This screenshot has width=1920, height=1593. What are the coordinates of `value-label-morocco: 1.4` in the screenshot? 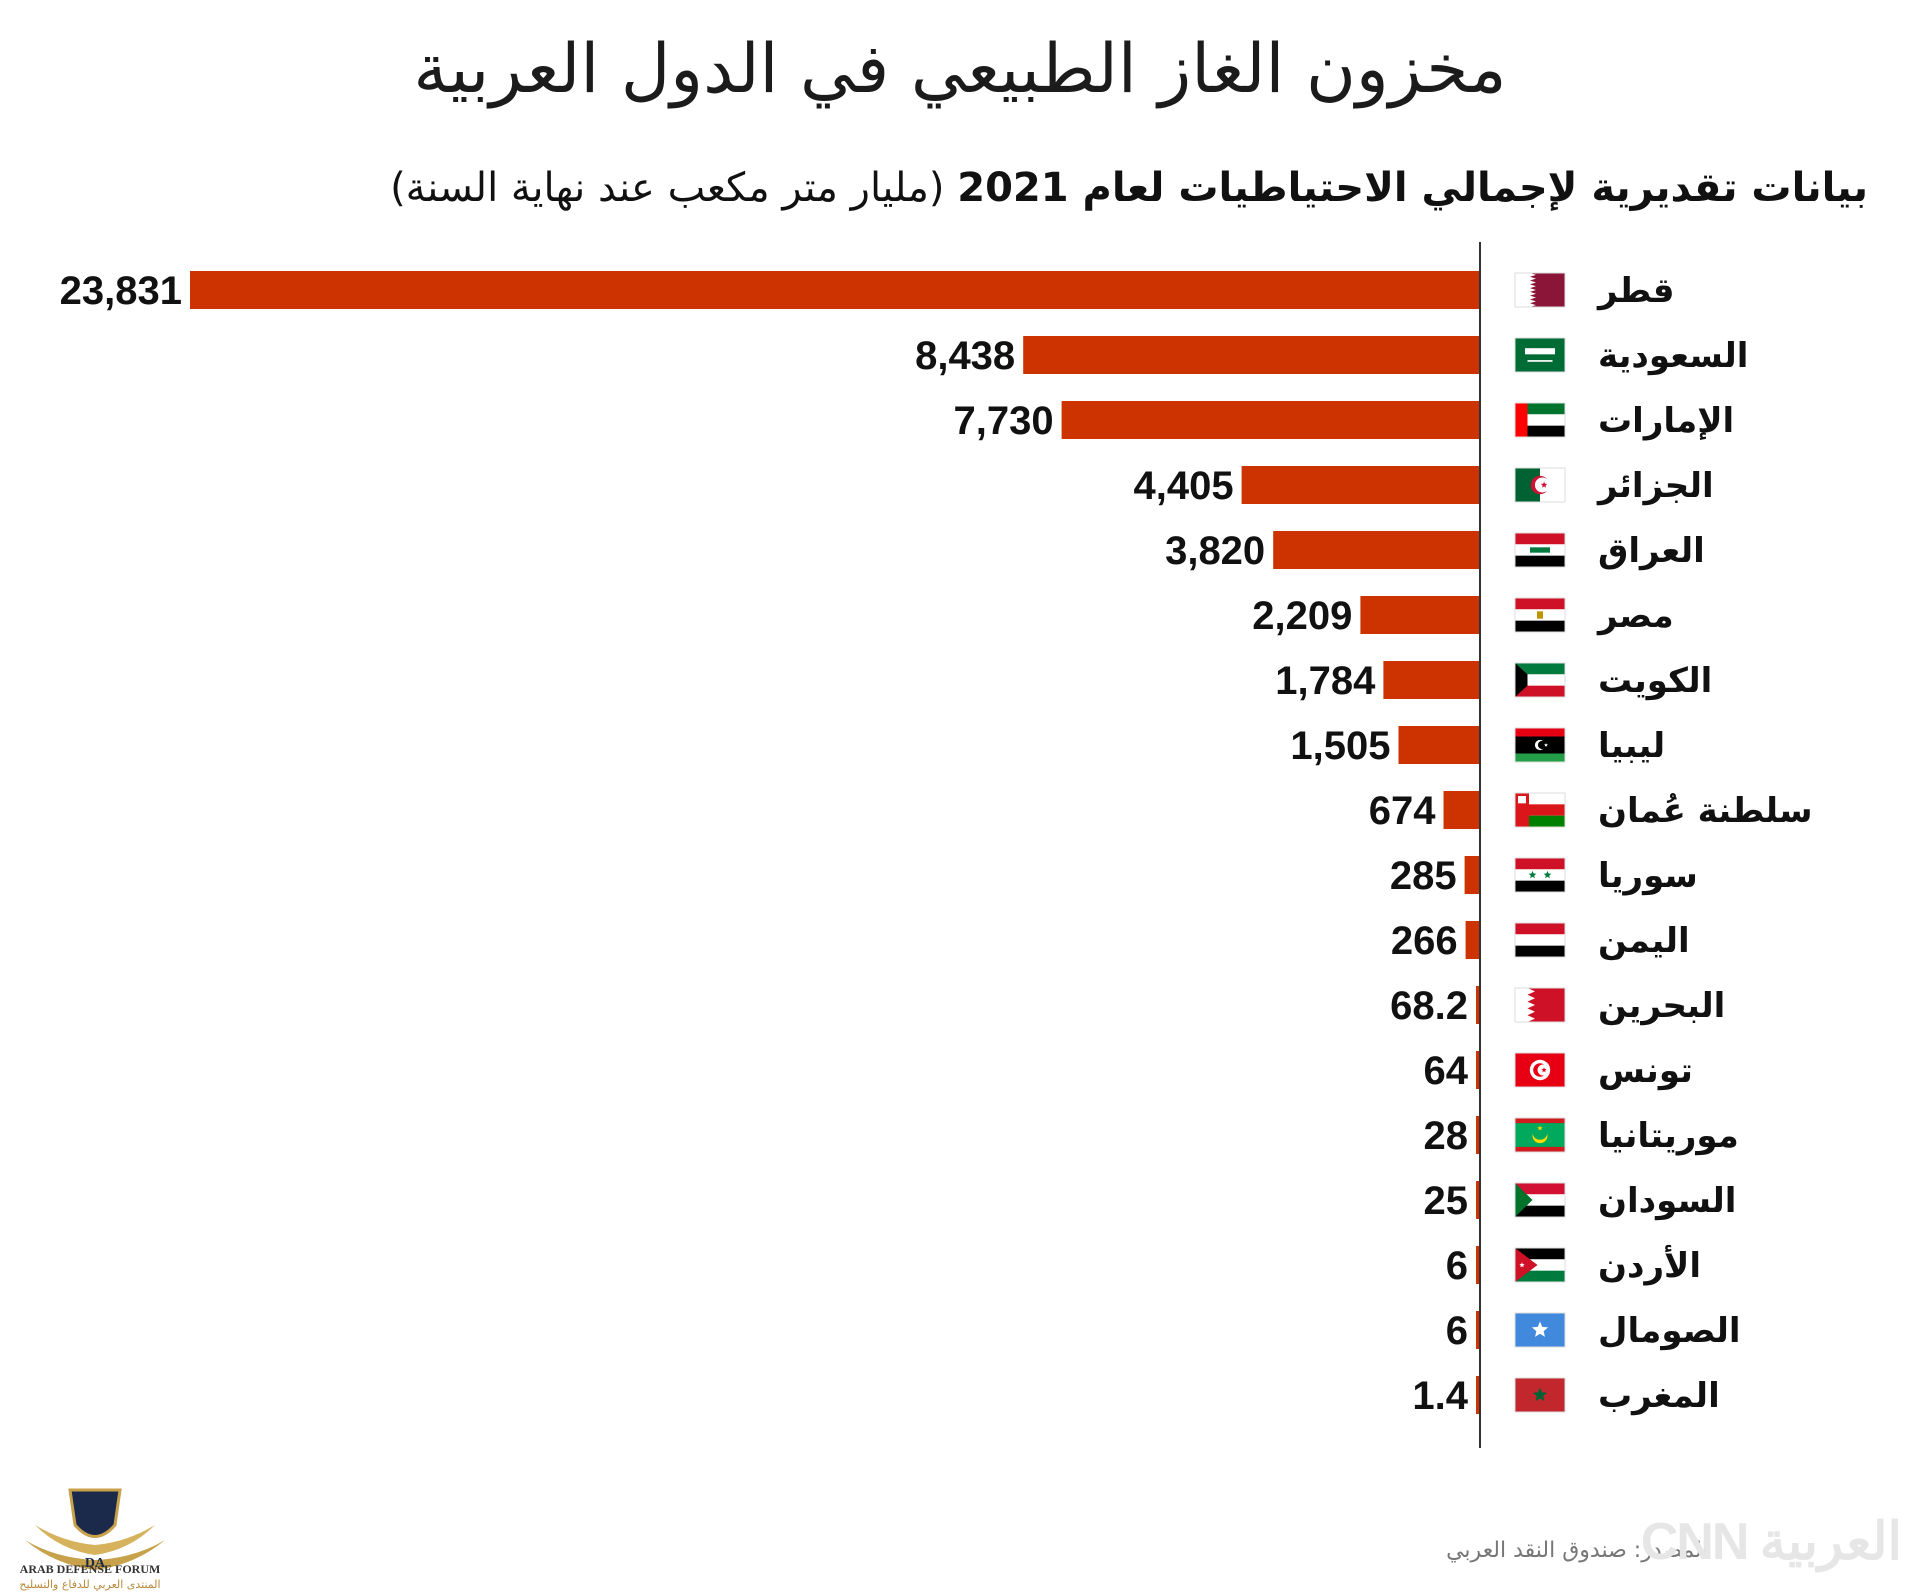 It's located at (1440, 1396).